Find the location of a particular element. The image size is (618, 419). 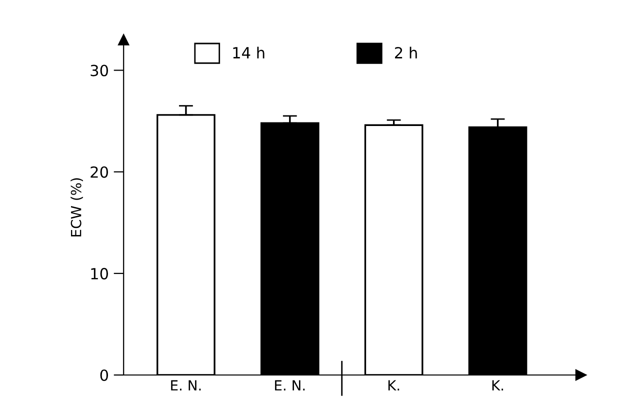

y-tick-label: 0 is located at coordinates (104, 375).